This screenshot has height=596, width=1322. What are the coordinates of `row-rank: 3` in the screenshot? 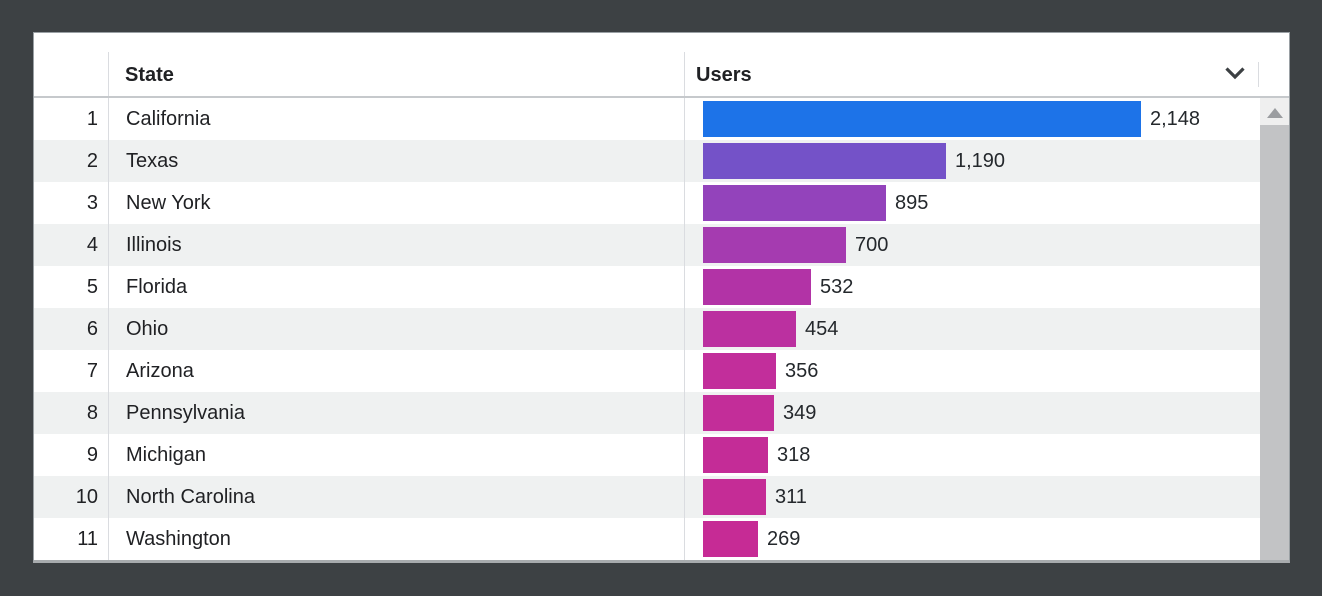 It's located at (92, 203).